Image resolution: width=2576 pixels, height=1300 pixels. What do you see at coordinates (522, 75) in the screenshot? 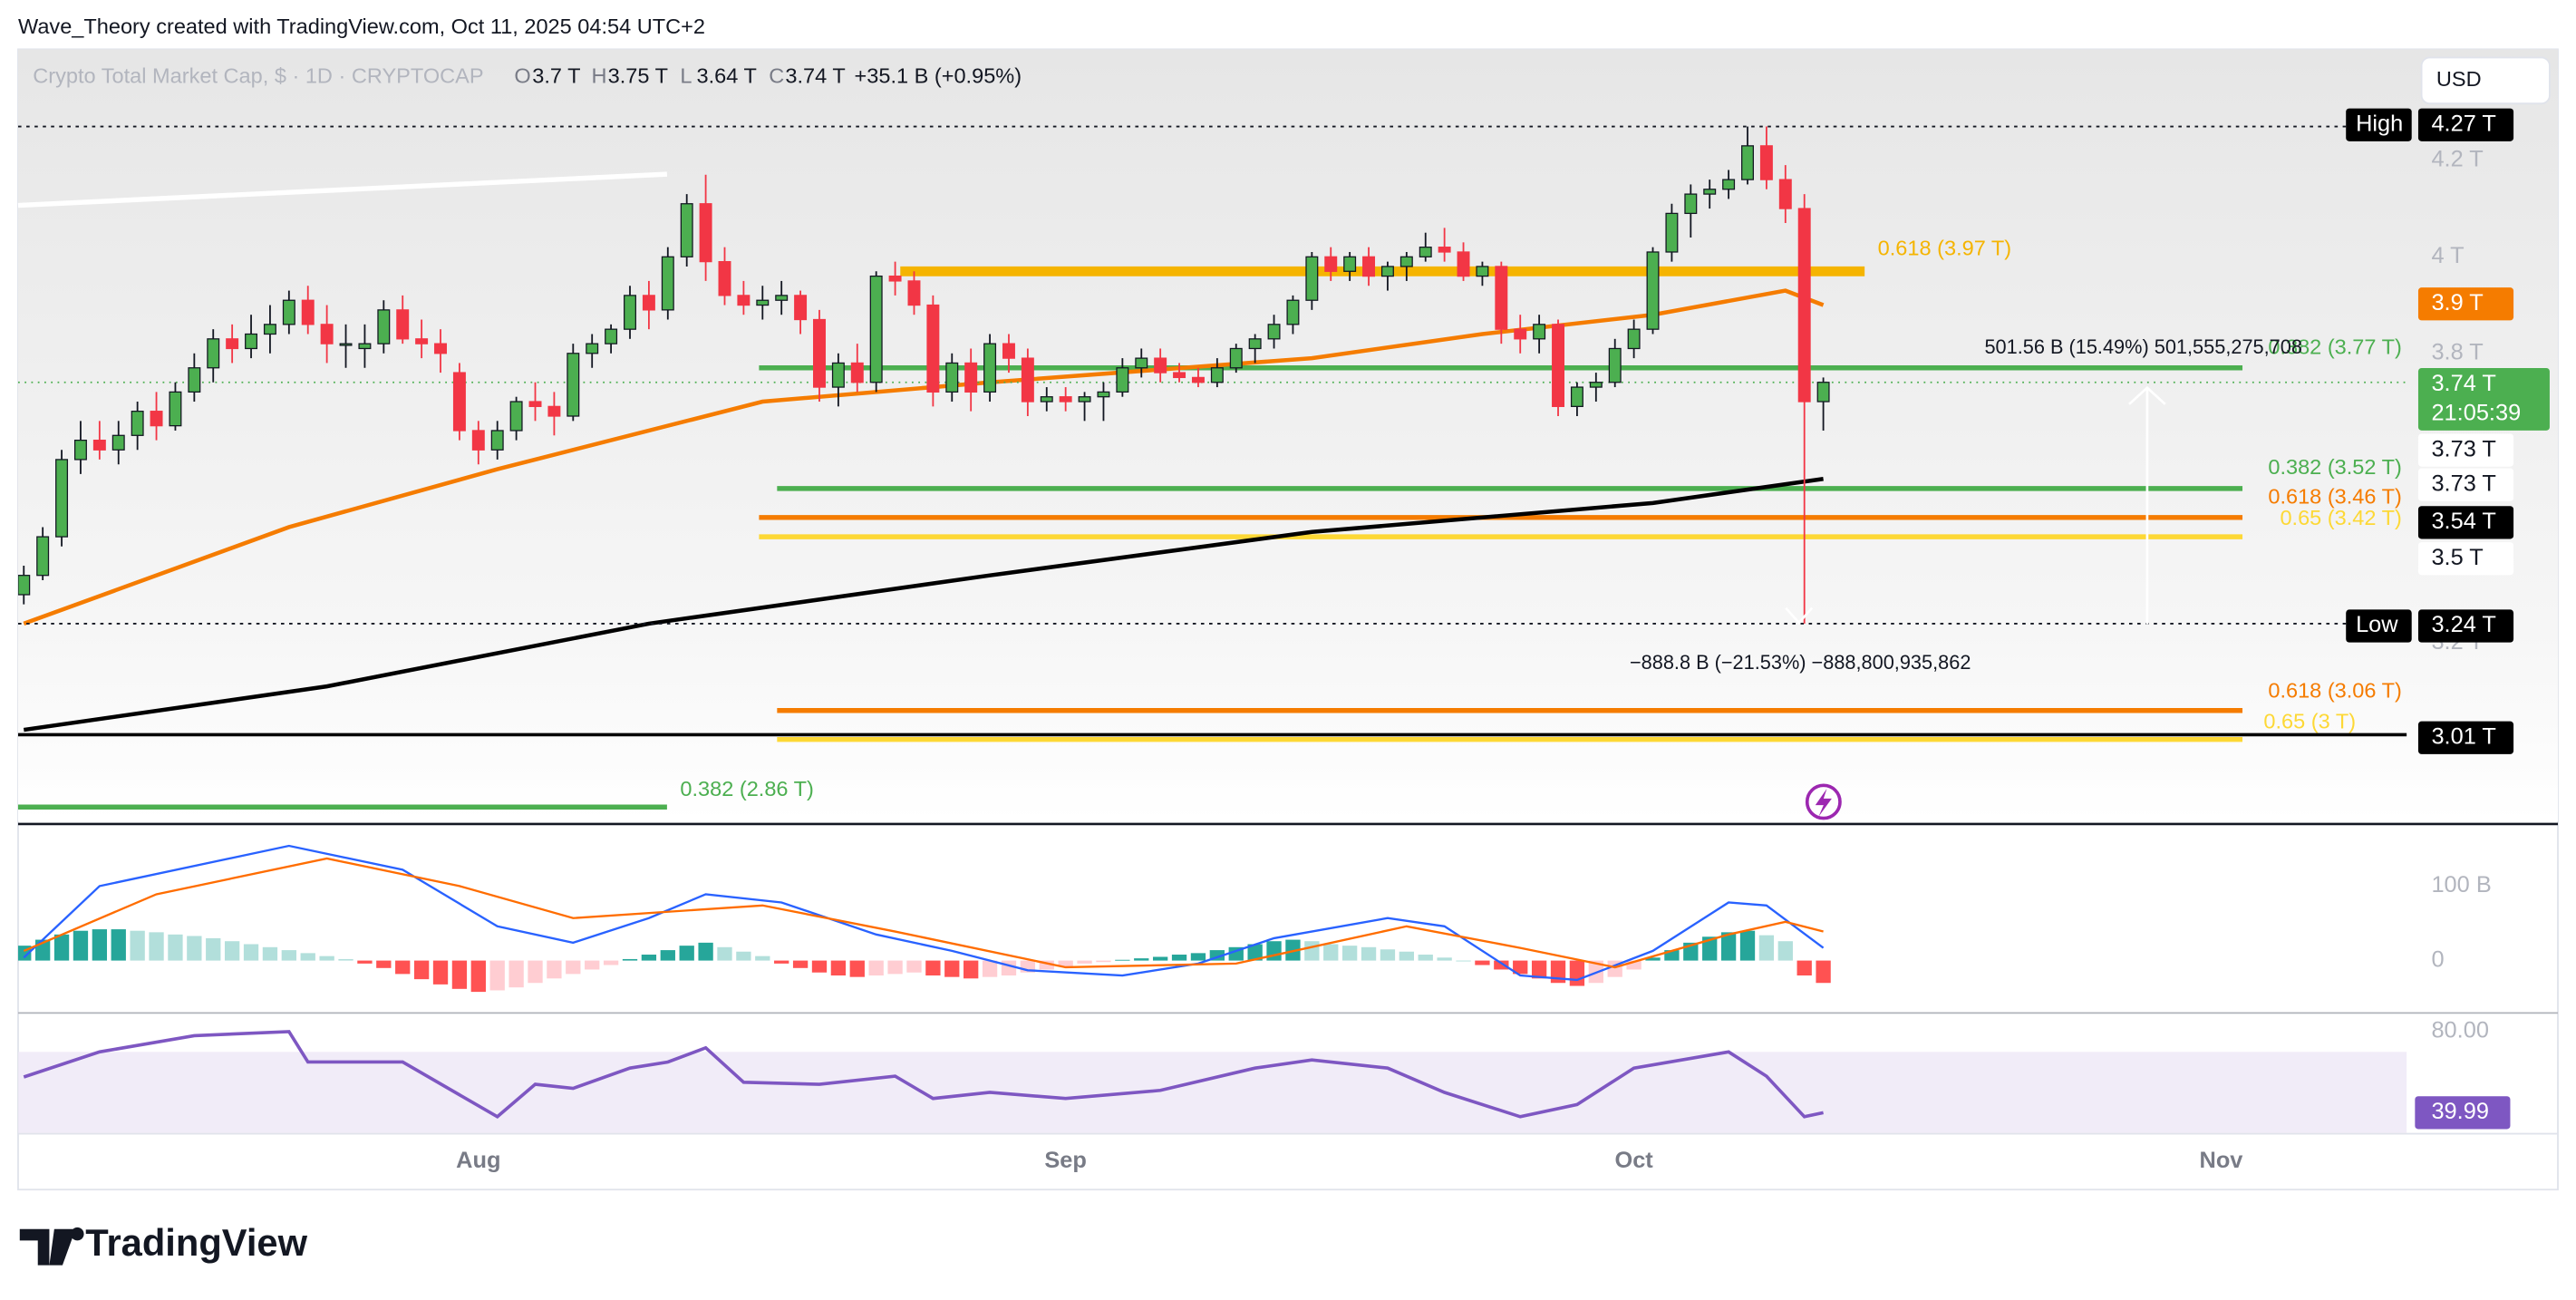
I see `ohlc-key: O` at bounding box center [522, 75].